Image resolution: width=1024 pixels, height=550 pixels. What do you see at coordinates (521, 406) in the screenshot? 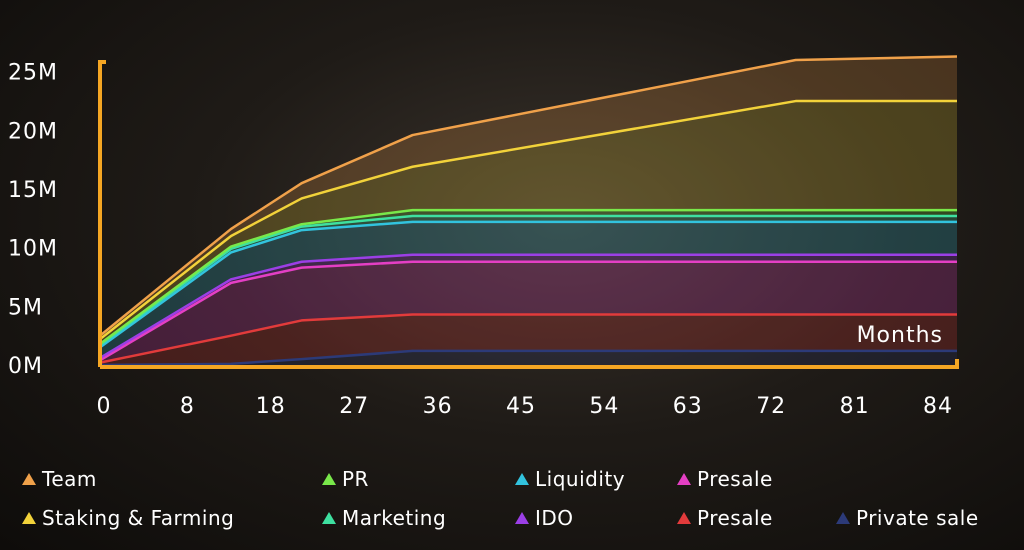
I see `x-tick-label: 45` at bounding box center [521, 406].